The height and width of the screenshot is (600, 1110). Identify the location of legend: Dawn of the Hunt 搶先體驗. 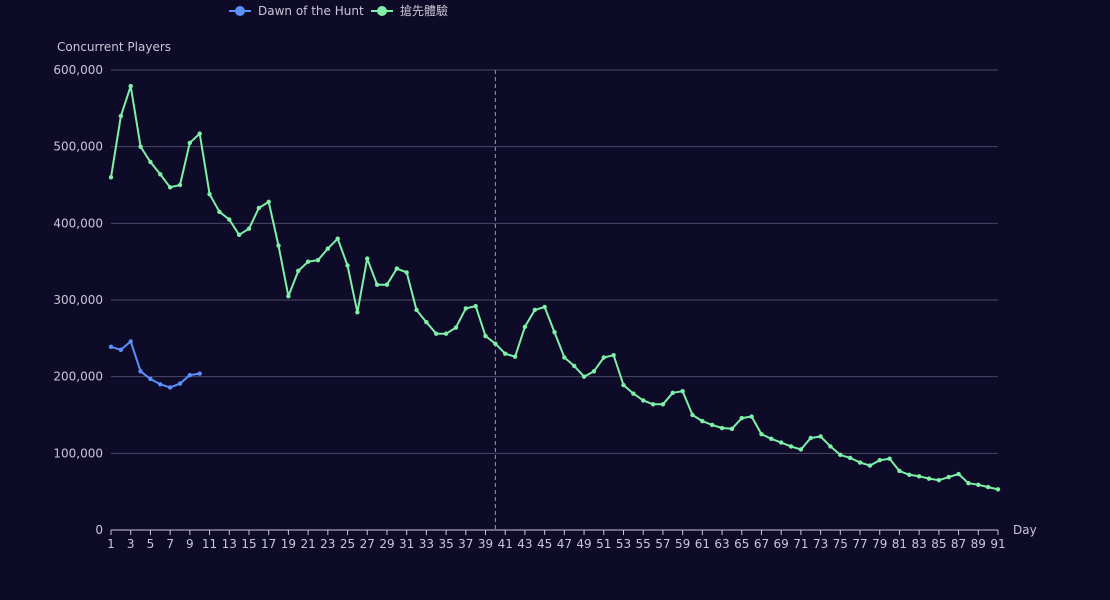
(338, 10).